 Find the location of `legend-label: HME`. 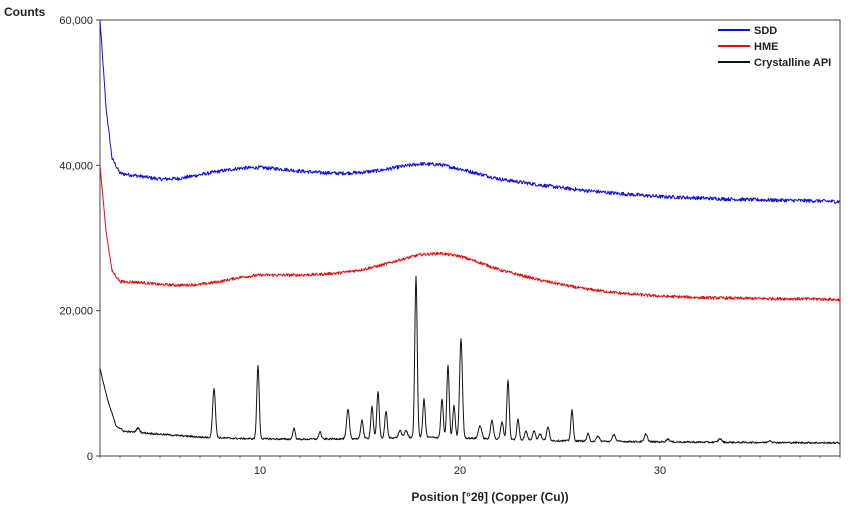

legend-label: HME is located at coordinates (766, 47).